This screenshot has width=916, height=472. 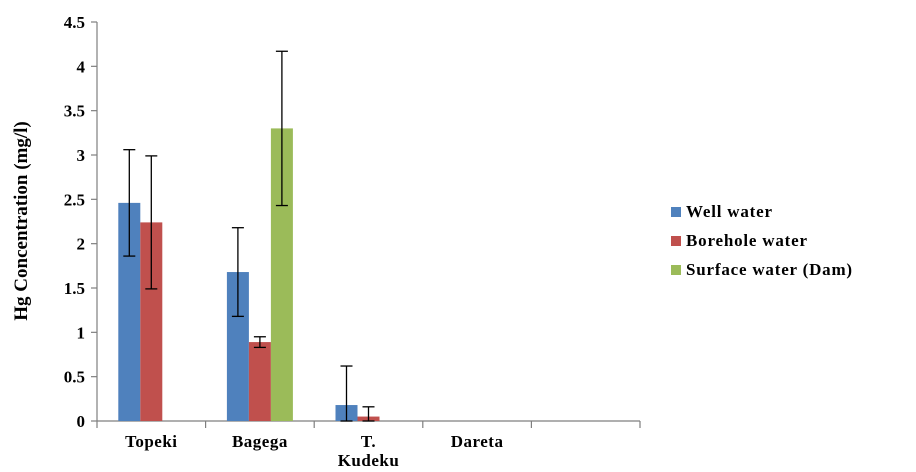 I want to click on legend-label: Surface water (Dam), so click(x=769, y=269).